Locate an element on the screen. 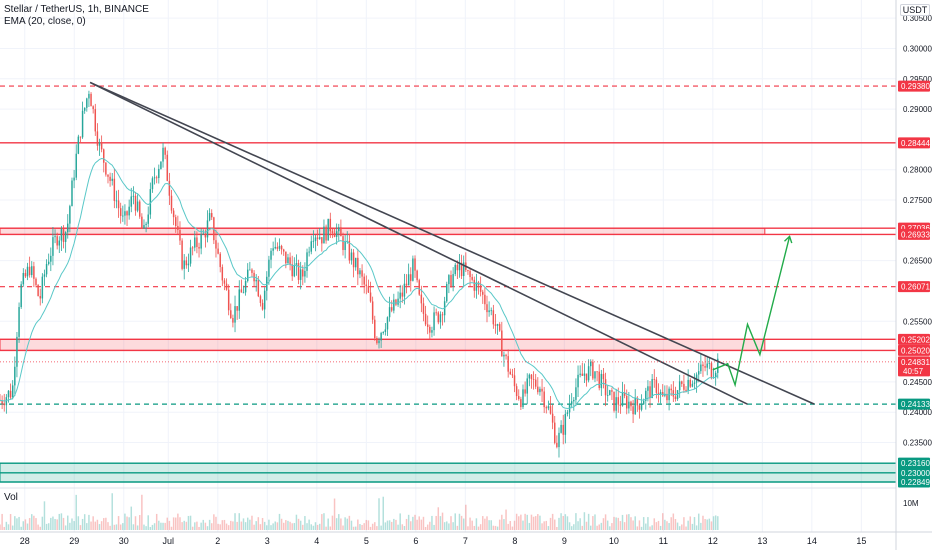 The image size is (932, 550). indicator-label: EMA (20, close, 0) is located at coordinates (45, 21).